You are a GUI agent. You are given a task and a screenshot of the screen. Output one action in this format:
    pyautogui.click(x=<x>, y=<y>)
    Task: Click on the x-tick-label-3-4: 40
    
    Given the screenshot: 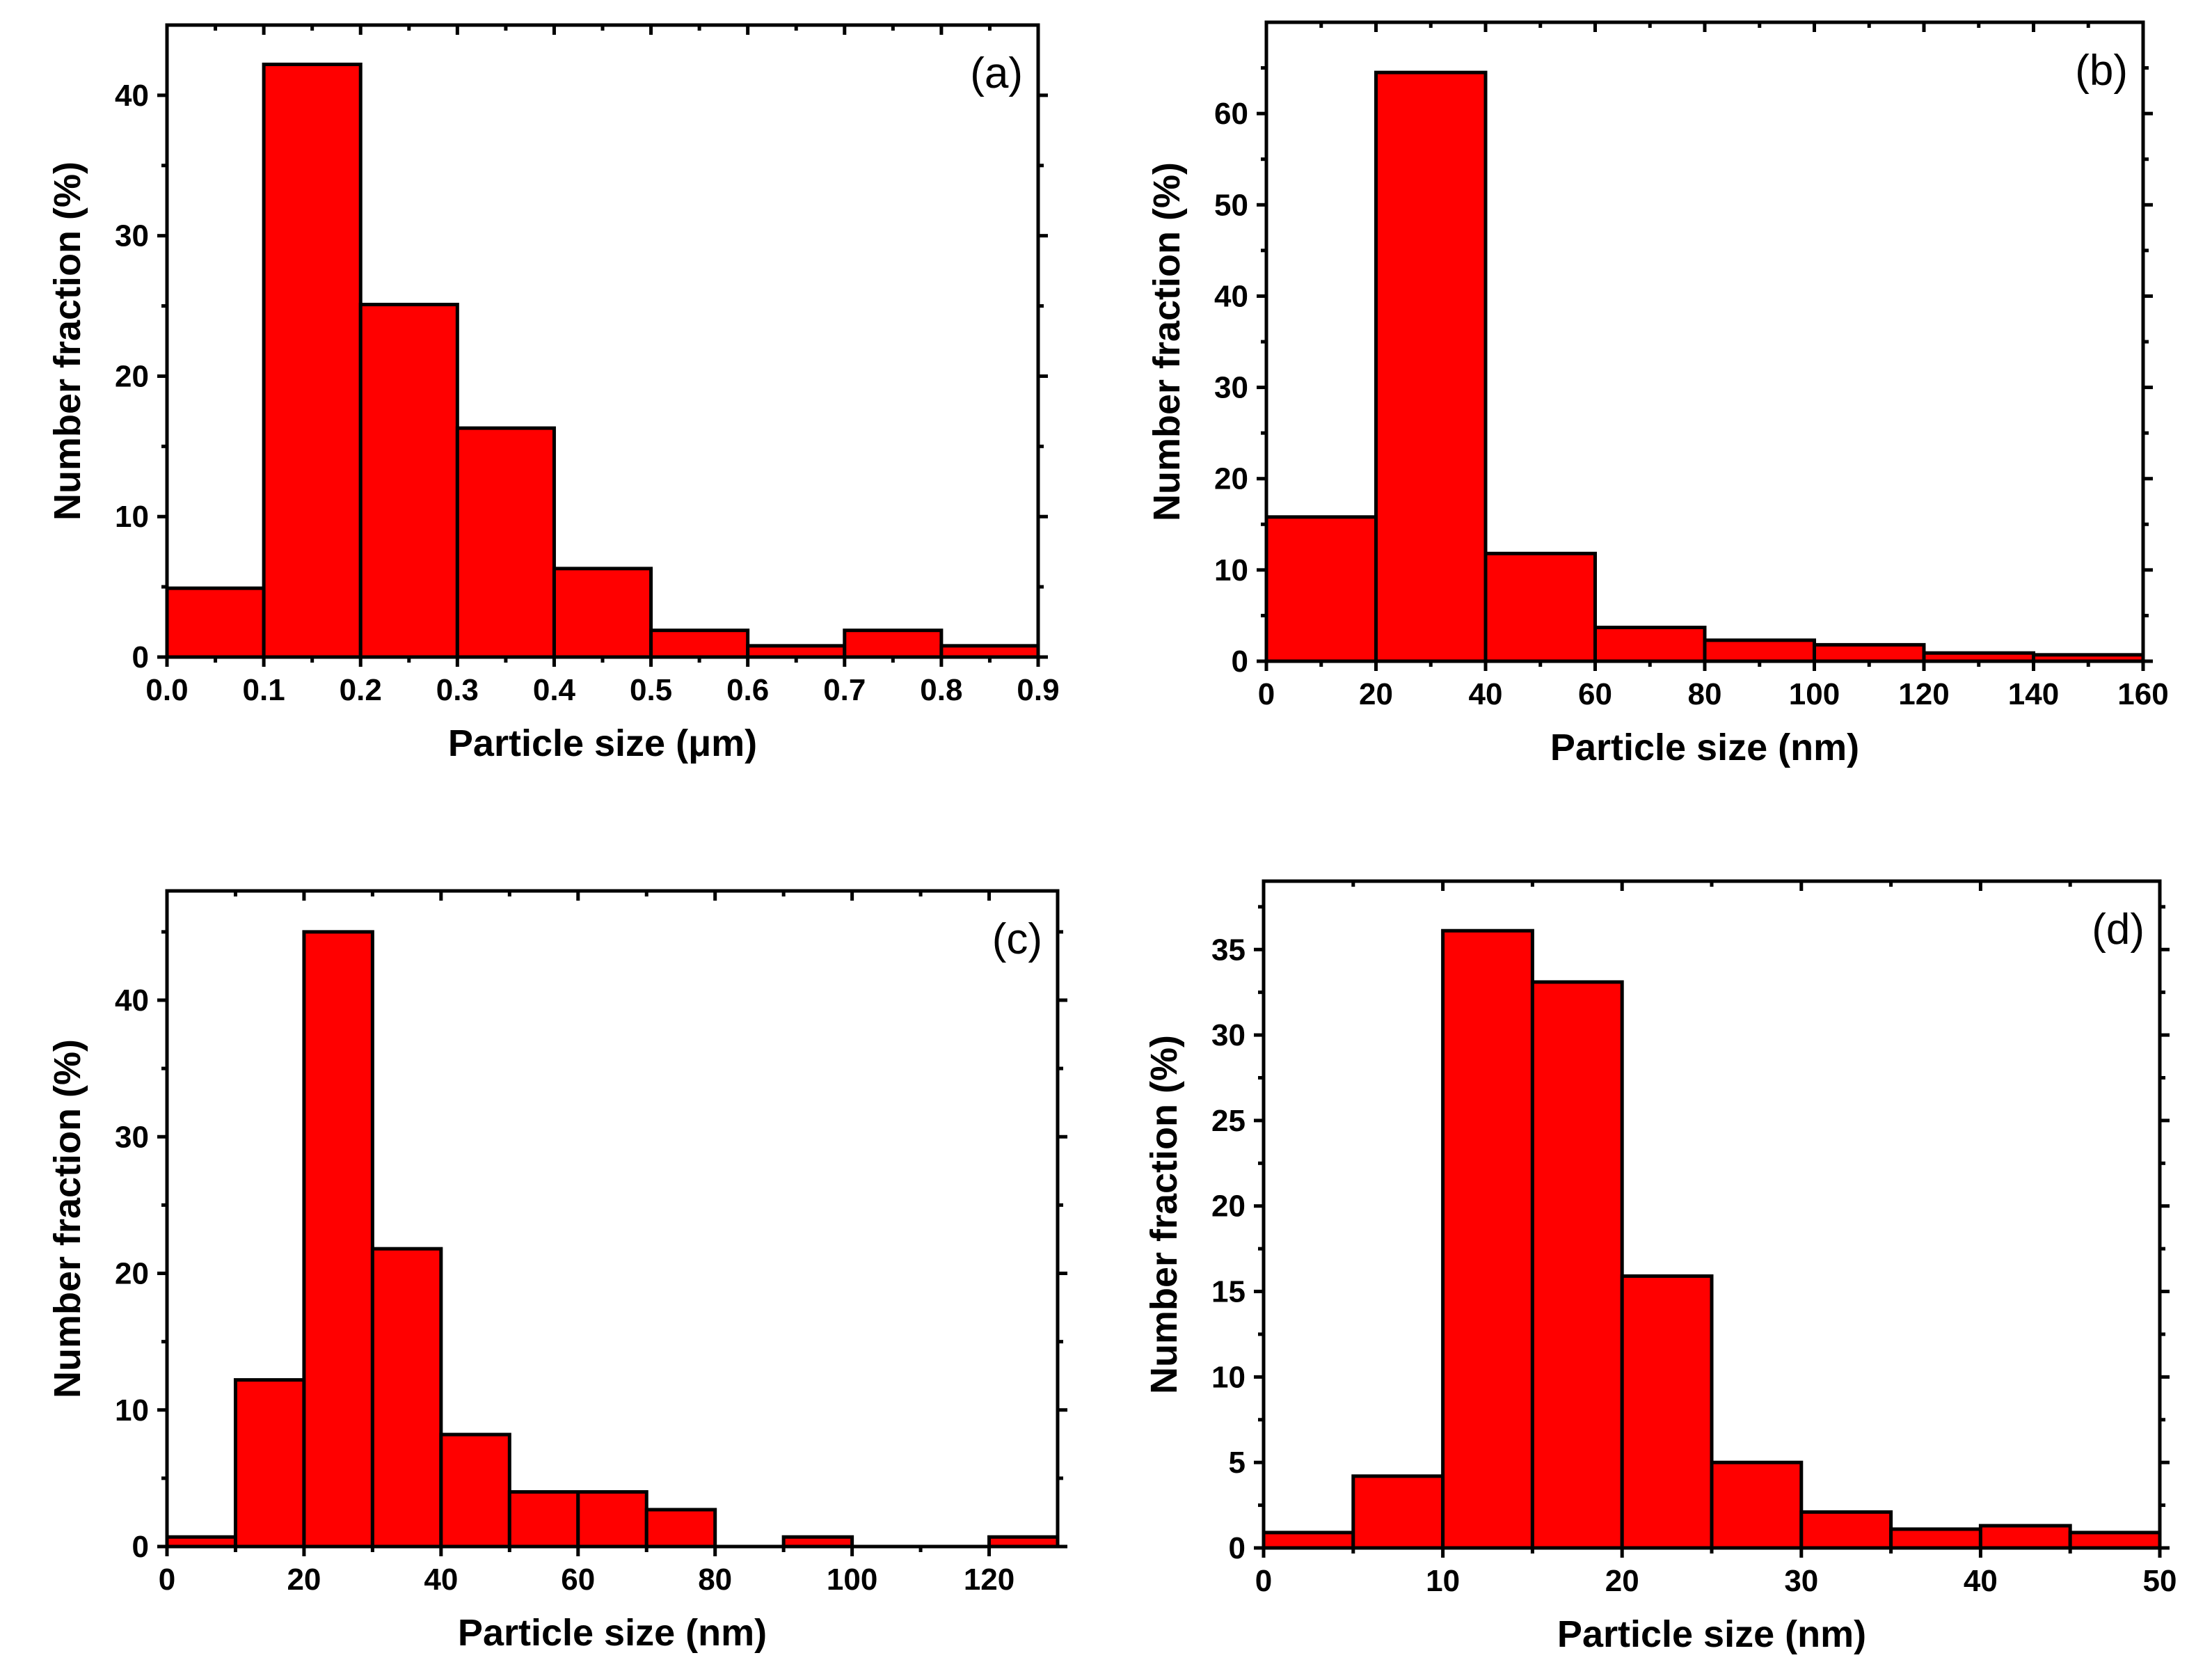 What is the action you would take?
    pyautogui.click(x=1981, y=1581)
    